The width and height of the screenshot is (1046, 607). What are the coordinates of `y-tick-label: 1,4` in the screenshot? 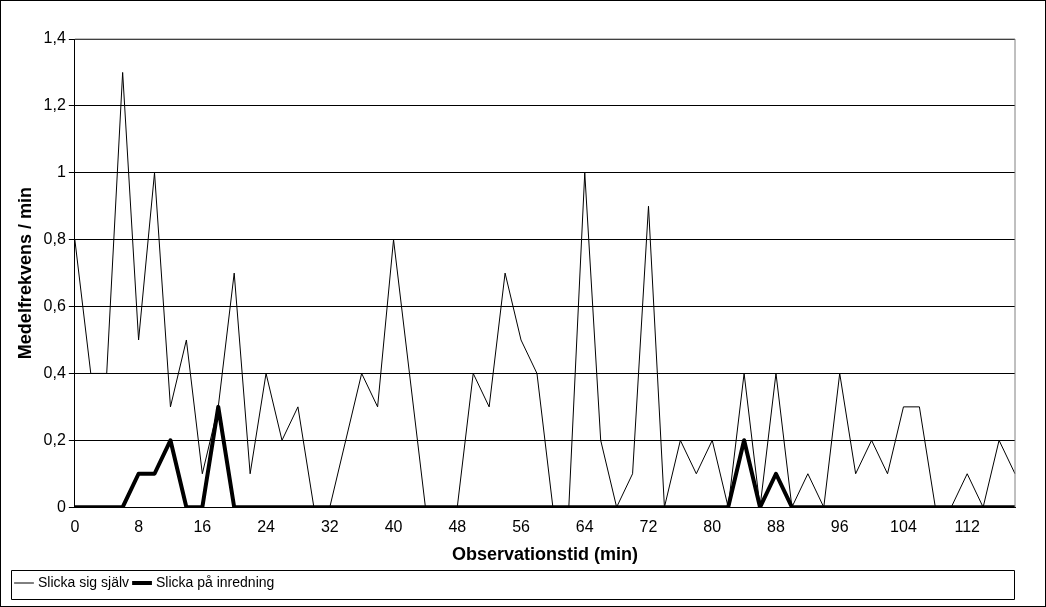 It's located at (54, 38).